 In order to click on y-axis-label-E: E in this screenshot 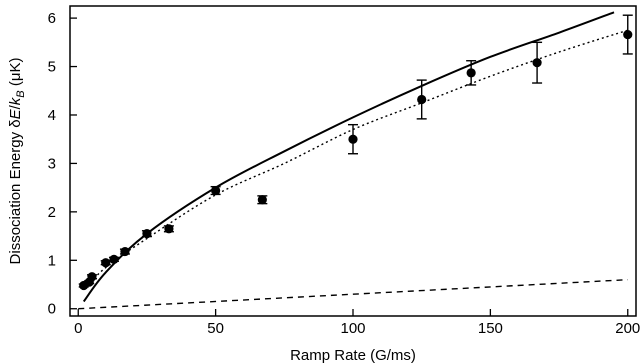, I will do `click(15, 113)`.